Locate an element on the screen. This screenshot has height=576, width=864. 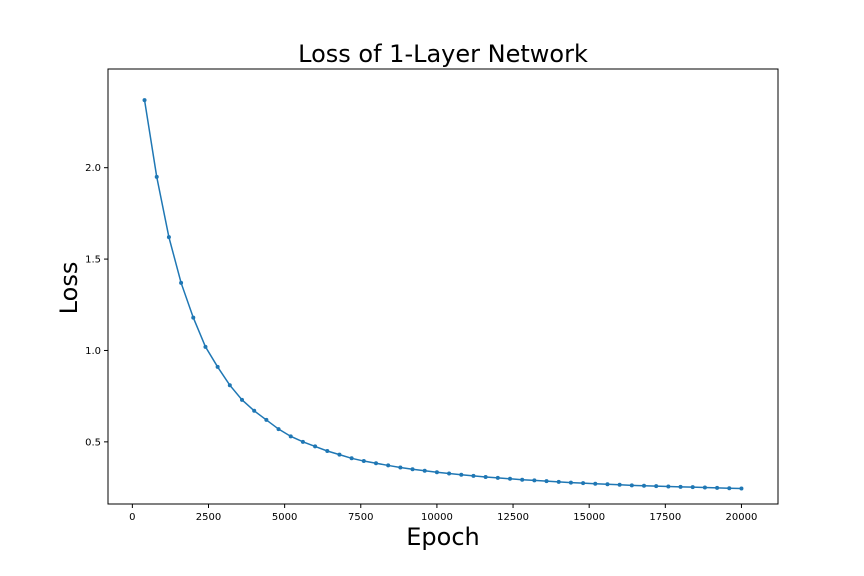
x-tick-label: 20000 is located at coordinates (742, 517).